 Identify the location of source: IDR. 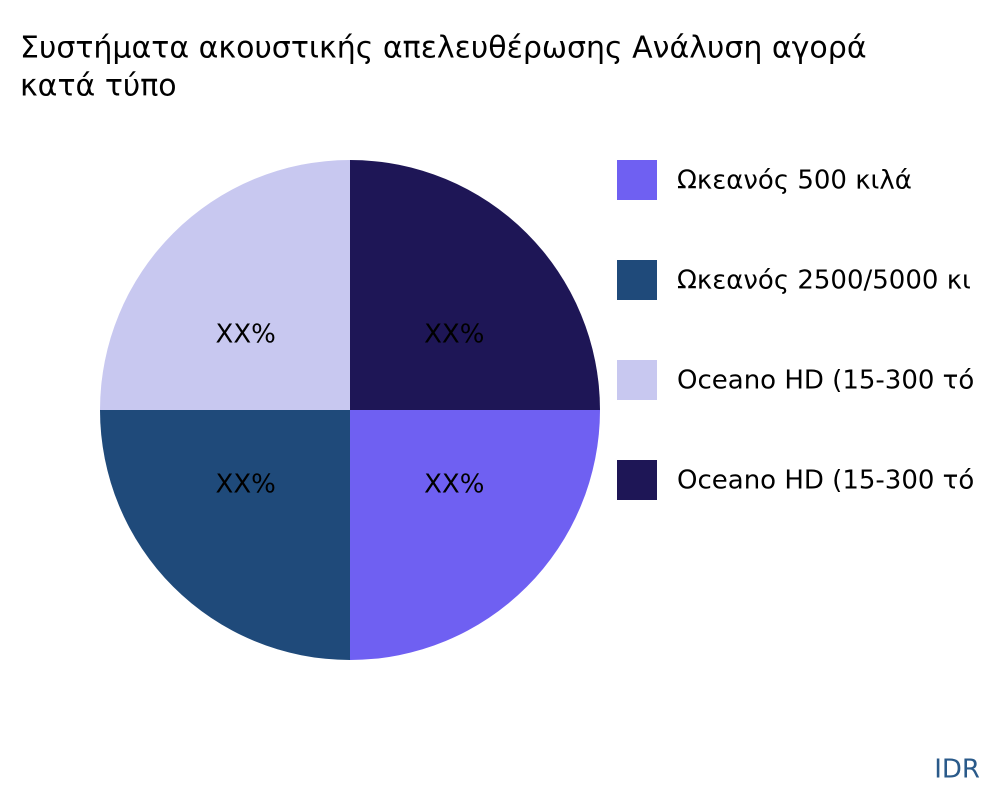
(957, 770).